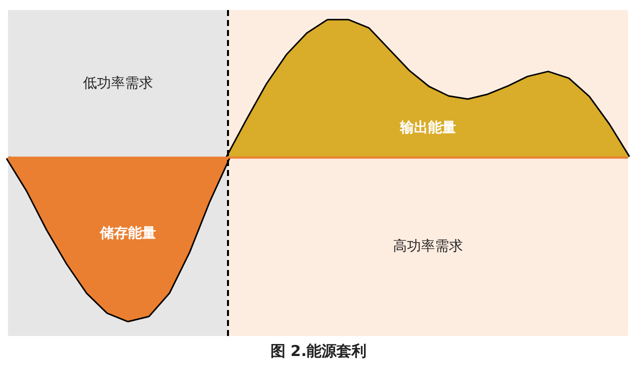 The width and height of the screenshot is (637, 369). I want to click on annotation: 高功率需求, so click(428, 246).